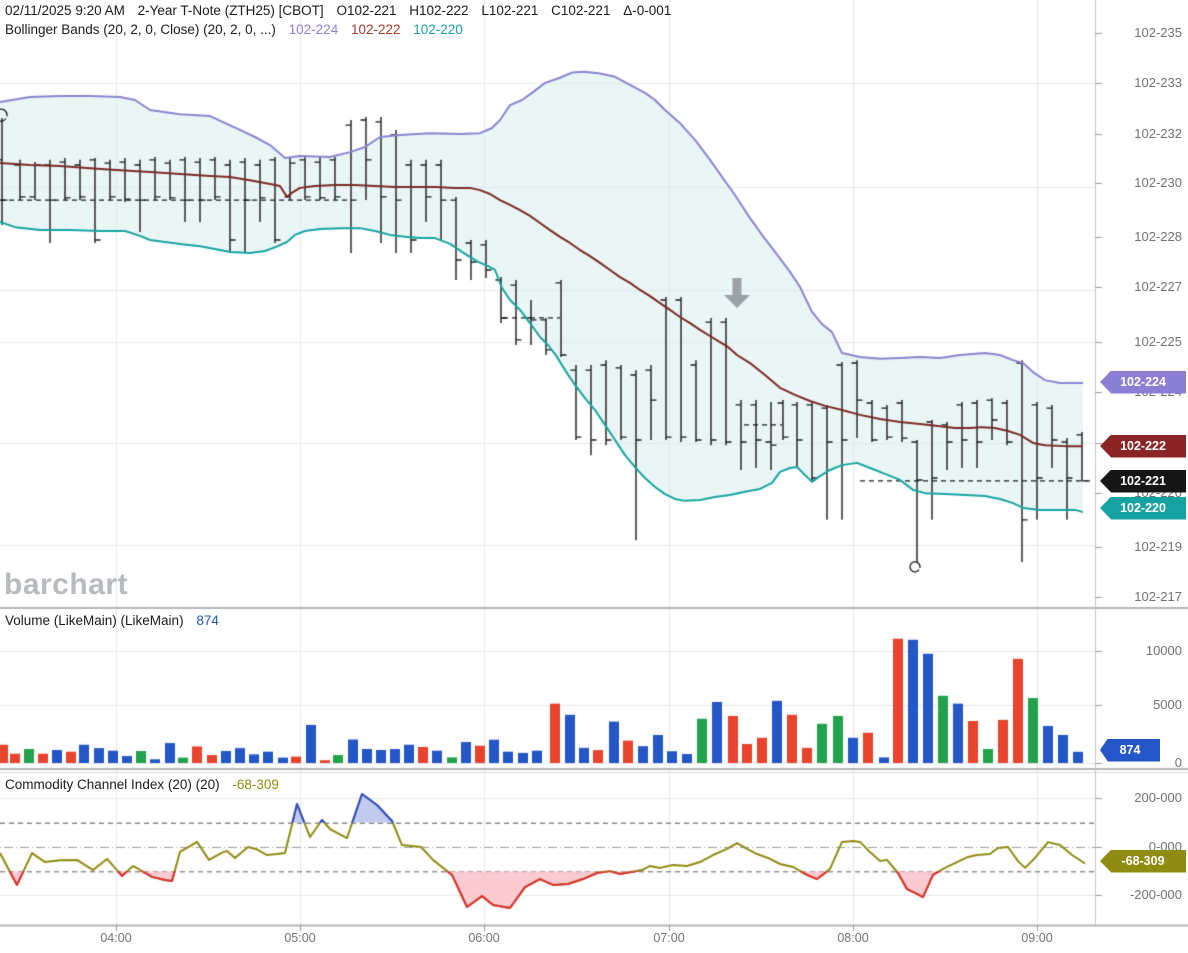 Image resolution: width=1188 pixels, height=953 pixels. Describe the element at coordinates (1143, 382) in the screenshot. I see `price-badge: 102-224` at that location.